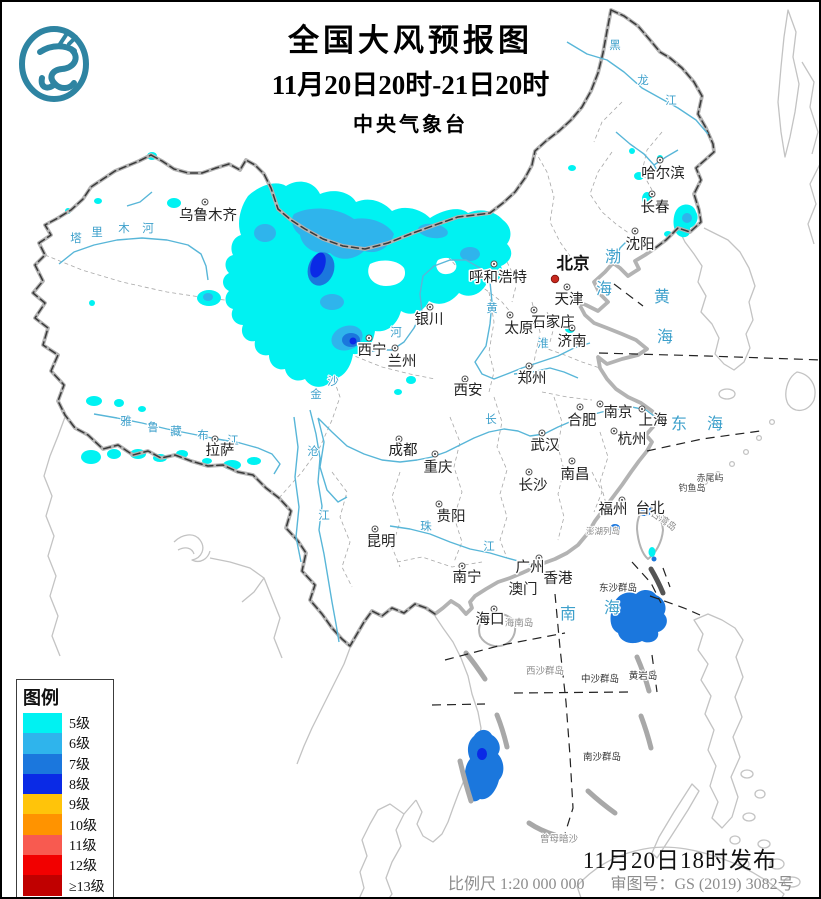 This screenshot has width=821, height=899. What do you see at coordinates (640, 244) in the screenshot?
I see `city-label: 沈阳` at bounding box center [640, 244].